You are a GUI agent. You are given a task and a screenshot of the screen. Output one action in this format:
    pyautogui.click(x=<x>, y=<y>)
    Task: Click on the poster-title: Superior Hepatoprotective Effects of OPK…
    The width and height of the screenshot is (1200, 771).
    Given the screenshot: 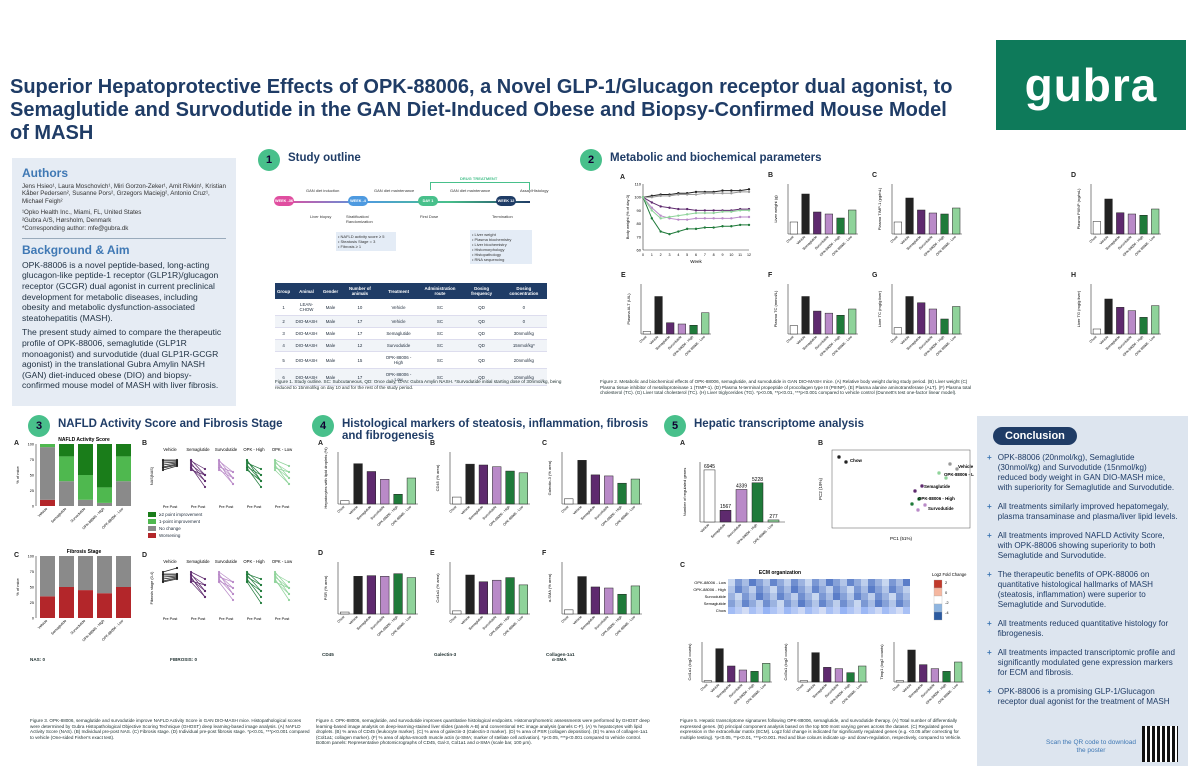 What is the action you would take?
    pyautogui.click(x=481, y=110)
    